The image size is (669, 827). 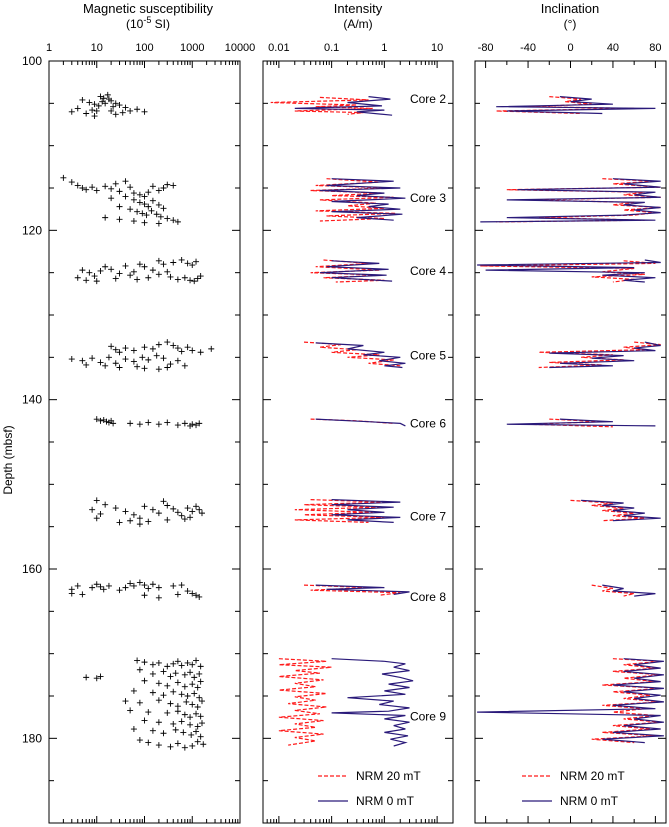 I want to click on legend-nrm0-label: NRM 0 mT, so click(x=385, y=801).